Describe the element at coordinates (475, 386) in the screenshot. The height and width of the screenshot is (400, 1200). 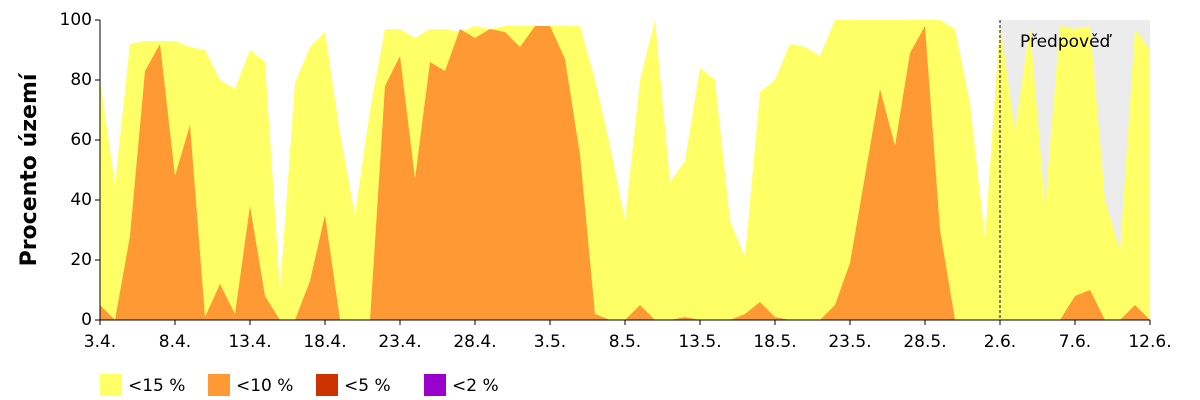
I see `legend-label: <2 %` at that location.